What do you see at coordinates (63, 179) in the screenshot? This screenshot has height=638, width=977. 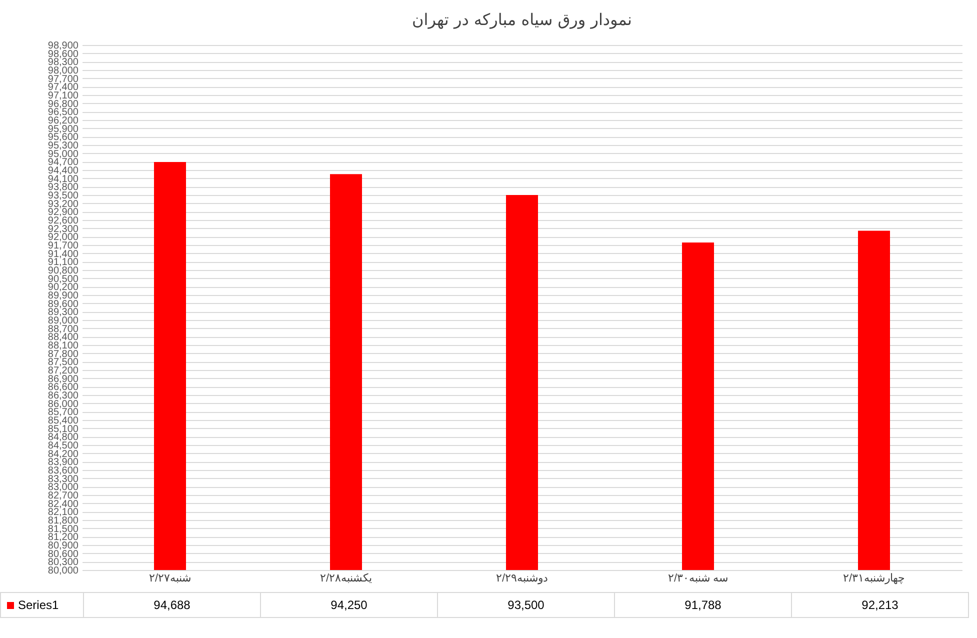 I see `y-tick-label: 94,100` at bounding box center [63, 179].